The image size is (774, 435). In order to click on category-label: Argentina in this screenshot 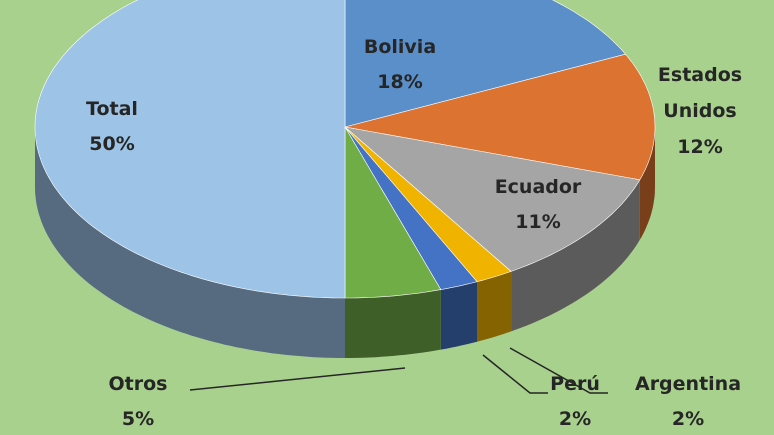, I will do `click(688, 384)`.